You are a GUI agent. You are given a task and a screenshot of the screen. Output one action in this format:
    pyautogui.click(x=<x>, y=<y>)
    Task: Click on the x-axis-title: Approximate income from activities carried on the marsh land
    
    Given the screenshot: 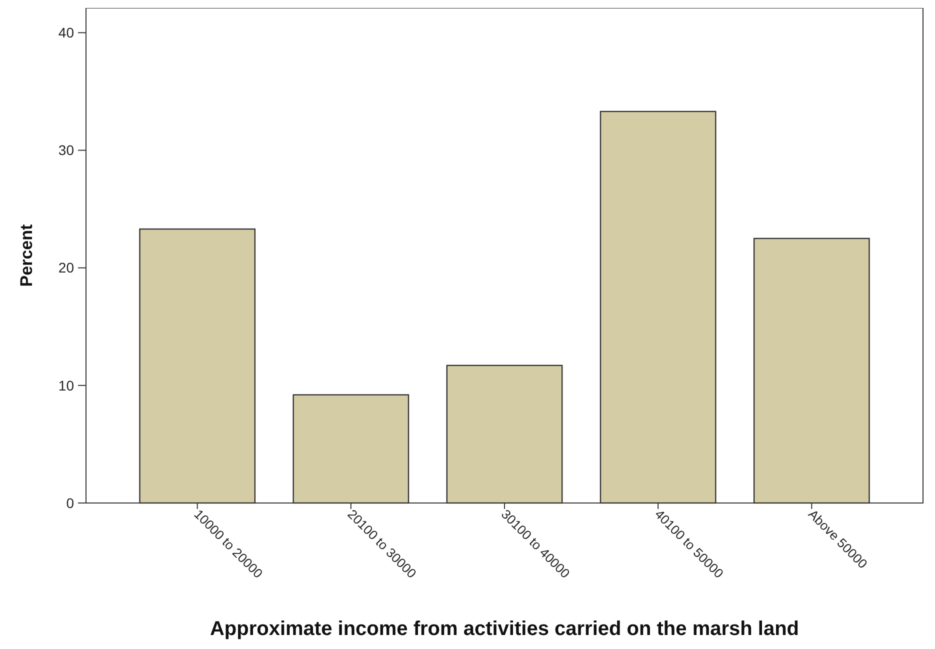 What is the action you would take?
    pyautogui.click(x=505, y=629)
    